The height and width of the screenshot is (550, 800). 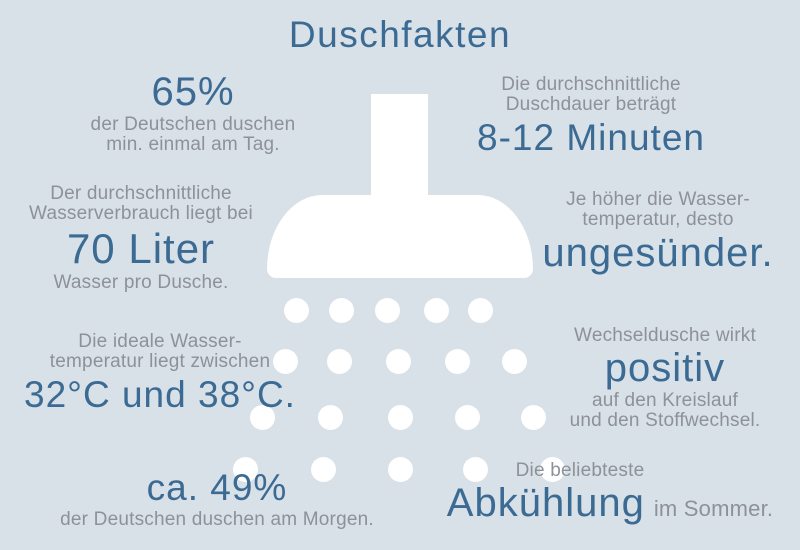 I want to click on shower-pipe, so click(x=399, y=147).